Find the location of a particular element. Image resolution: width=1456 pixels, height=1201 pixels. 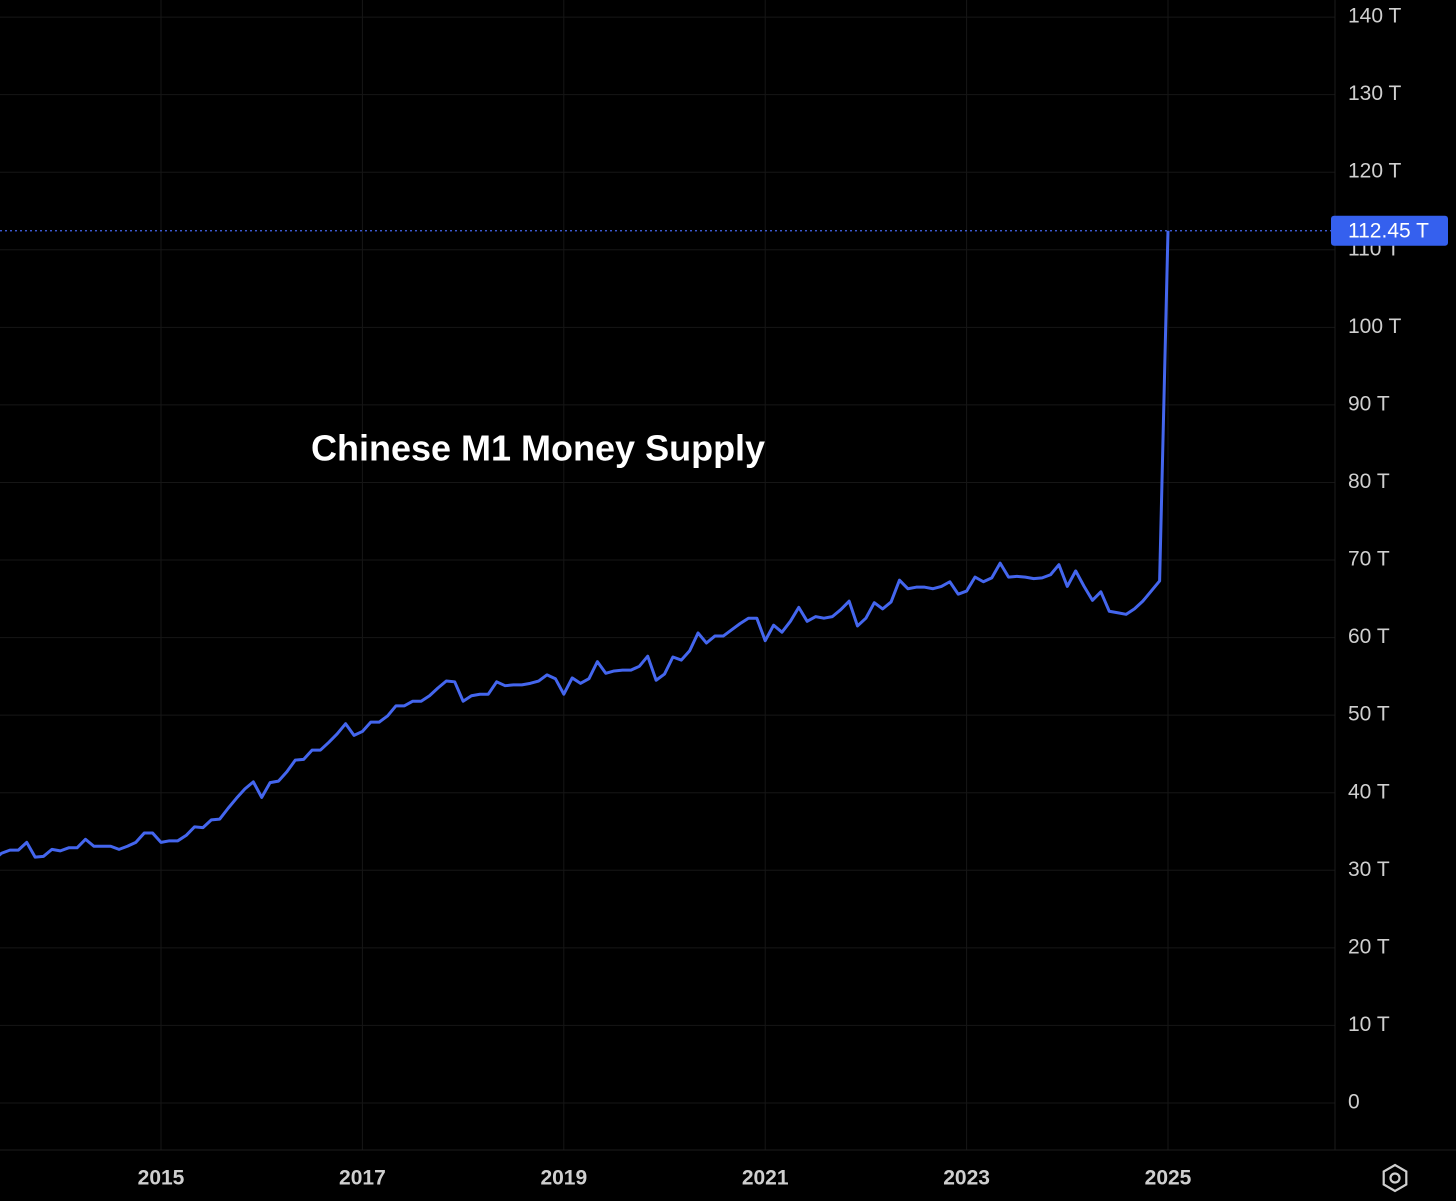

settings-hexagon is located at coordinates (1395, 1178).